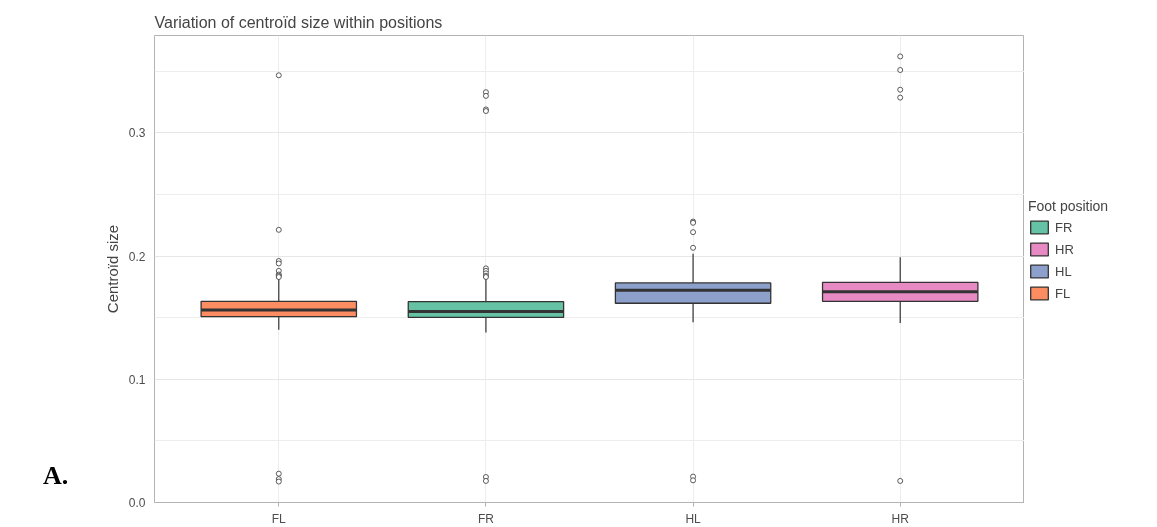 The width and height of the screenshot is (1157, 527). I want to click on y-tick-label: 0.3, so click(137, 133).